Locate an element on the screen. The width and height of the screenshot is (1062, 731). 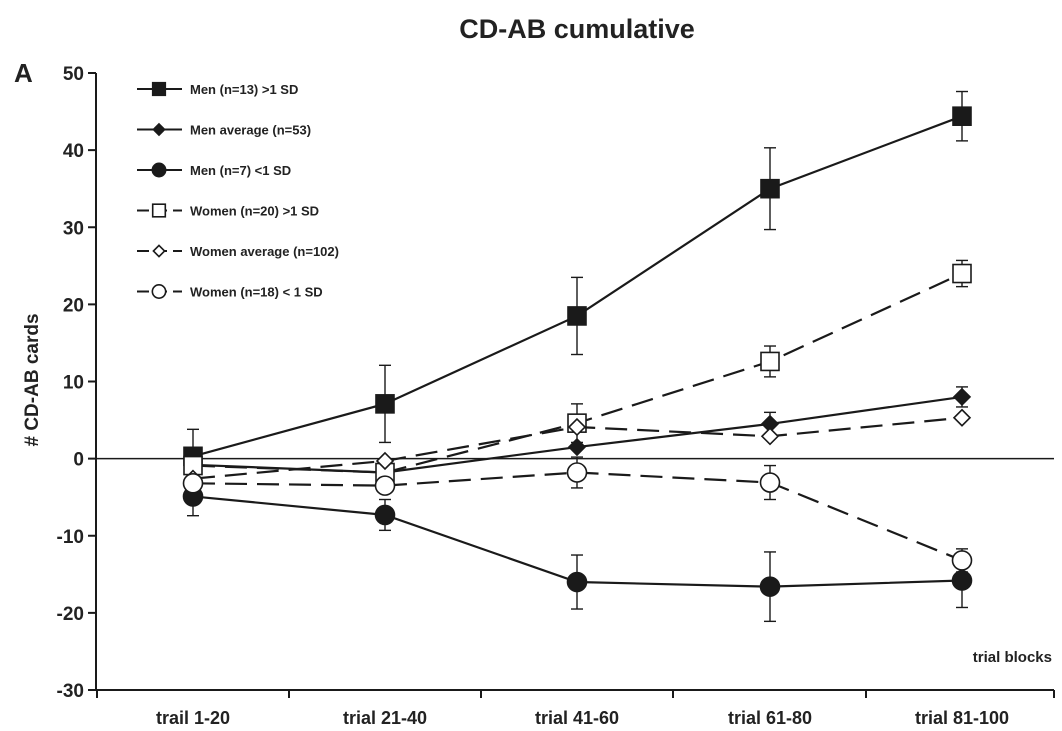
x-axis-label: trial blocks is located at coordinates (1012, 657).